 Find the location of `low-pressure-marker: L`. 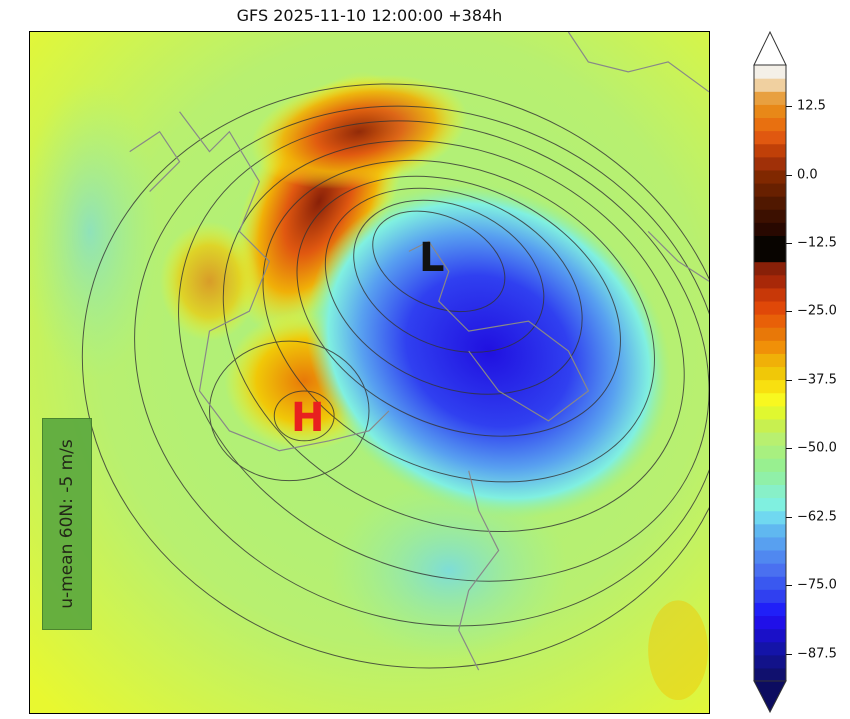

low-pressure-marker: L is located at coordinates (432, 258).